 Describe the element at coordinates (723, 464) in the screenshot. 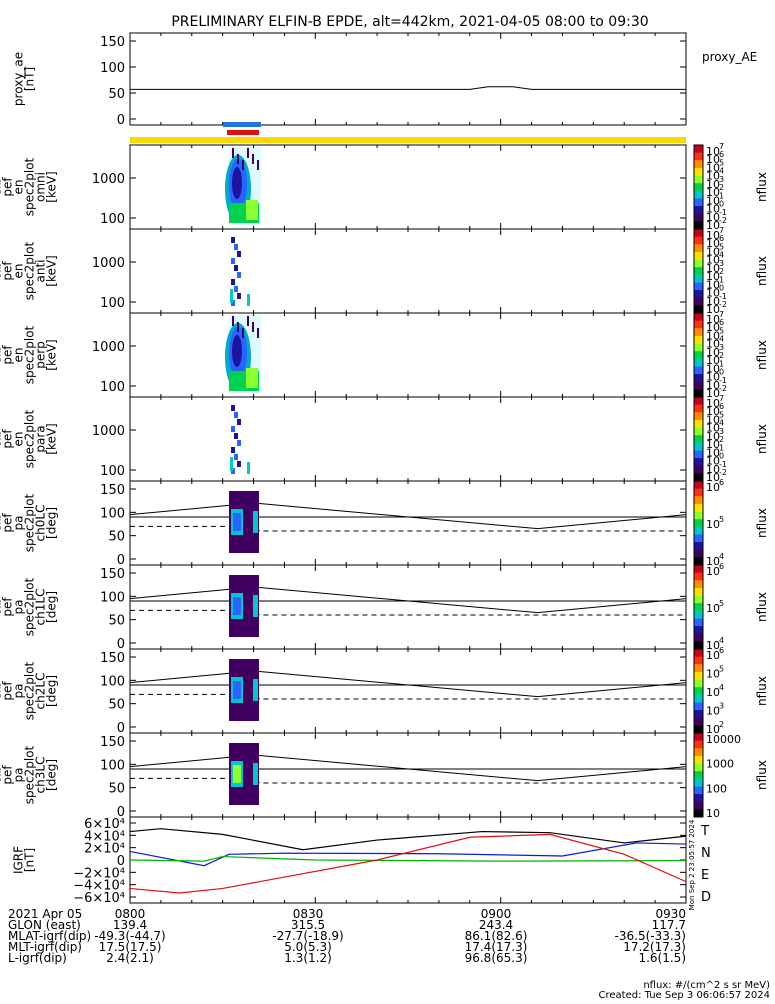

I see `colorbar-tick-exponent: -1` at that location.